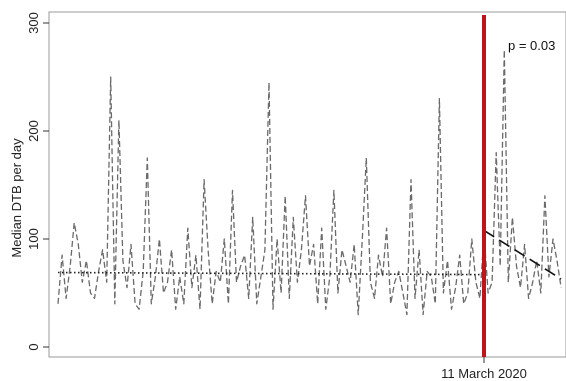  What do you see at coordinates (33, 239) in the screenshot?
I see `y-tick-label: 100` at bounding box center [33, 239].